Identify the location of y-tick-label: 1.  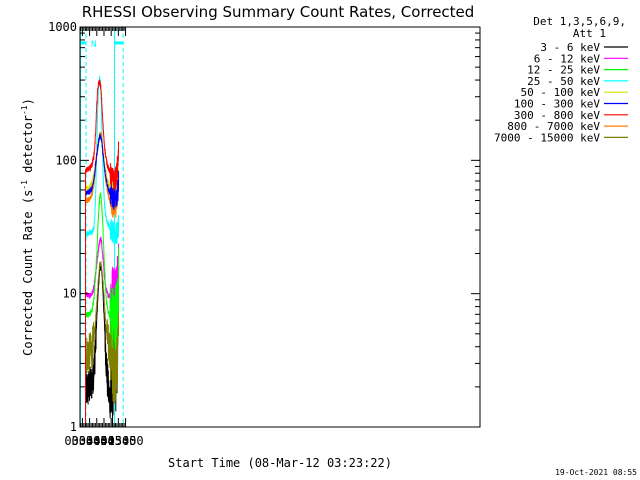
(73, 427).